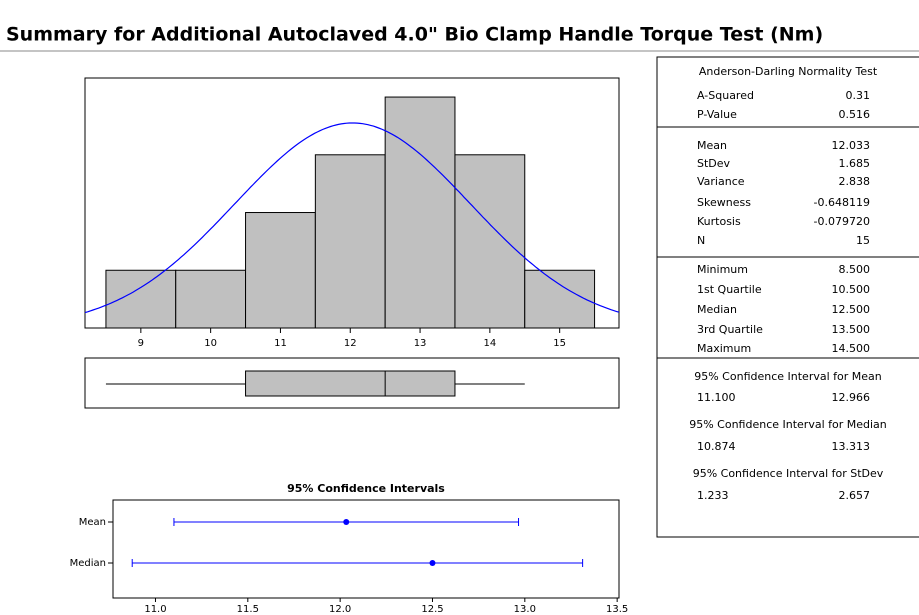 Image resolution: width=919 pixels, height=615 pixels. What do you see at coordinates (366, 488) in the screenshot?
I see `interval-title: 95% Confidence Intervals` at bounding box center [366, 488].